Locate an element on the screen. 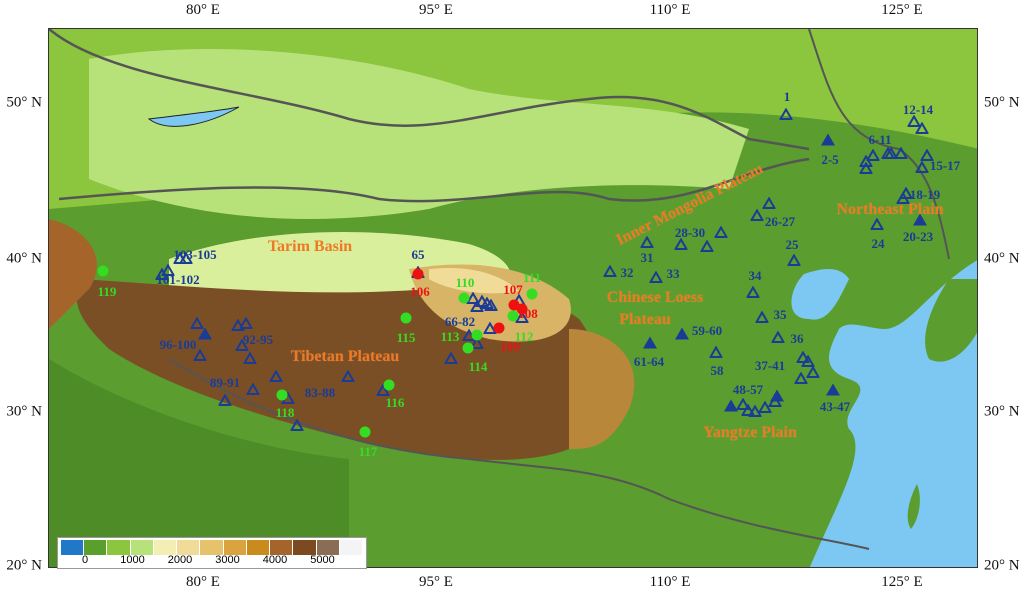  colorbar-tick-label: 3000 is located at coordinates (227, 560).